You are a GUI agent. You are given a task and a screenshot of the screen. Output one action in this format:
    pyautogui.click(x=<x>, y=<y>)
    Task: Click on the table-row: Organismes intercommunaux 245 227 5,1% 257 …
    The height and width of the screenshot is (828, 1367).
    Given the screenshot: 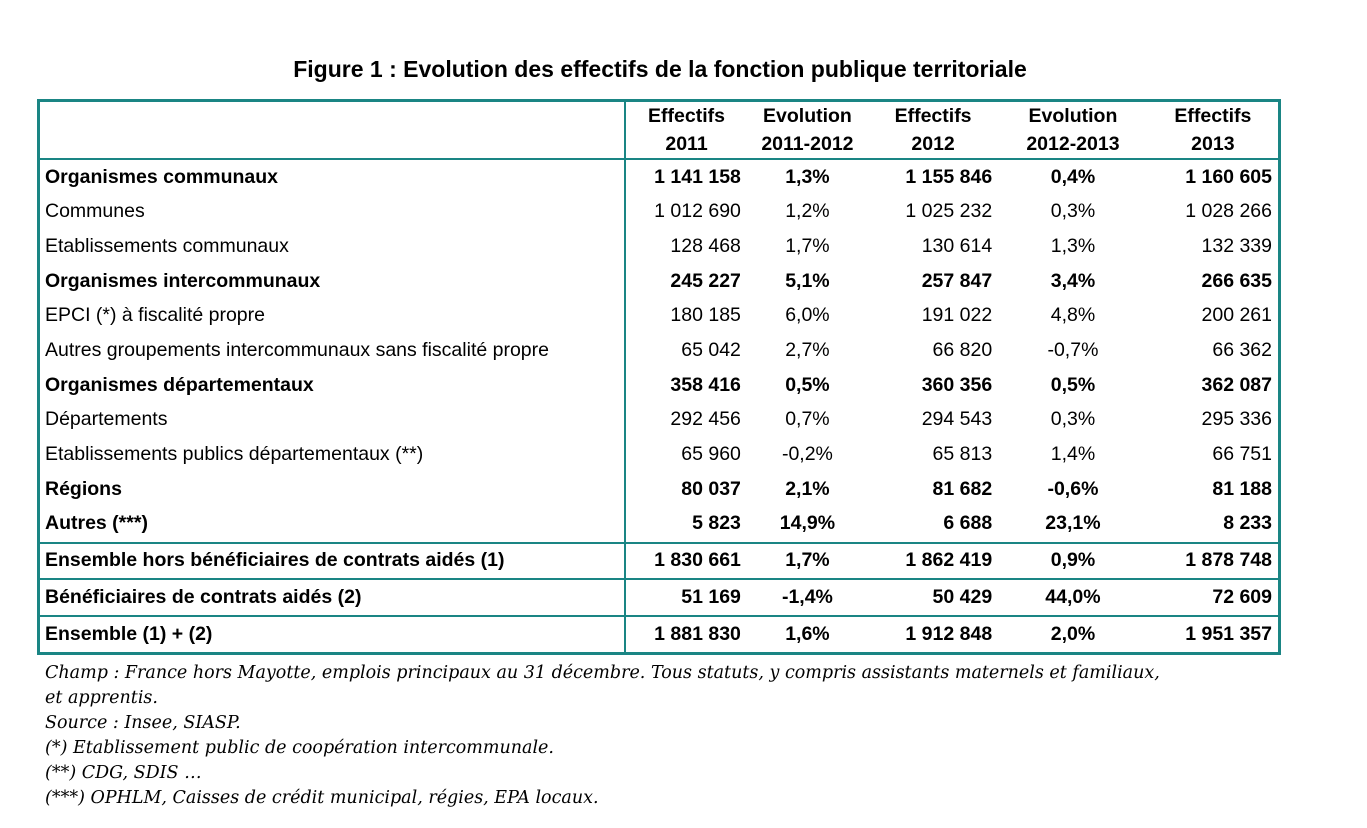 What is the action you would take?
    pyautogui.click(x=659, y=281)
    